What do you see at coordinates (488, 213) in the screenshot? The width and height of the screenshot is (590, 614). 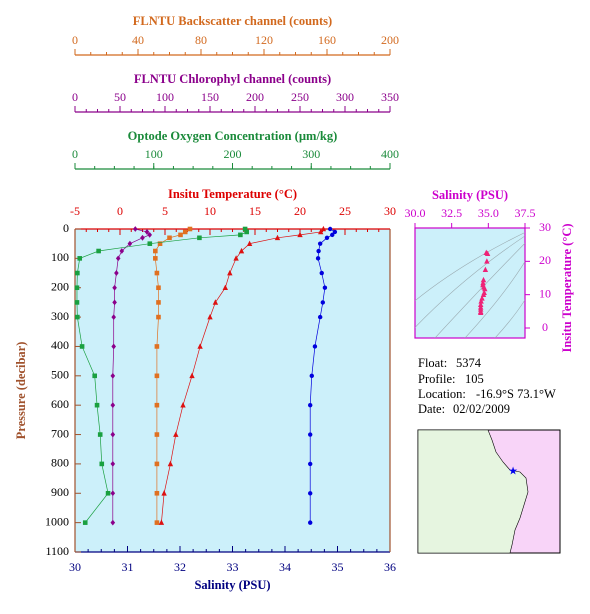 I see `x-tick-label: 35.0` at bounding box center [488, 213].